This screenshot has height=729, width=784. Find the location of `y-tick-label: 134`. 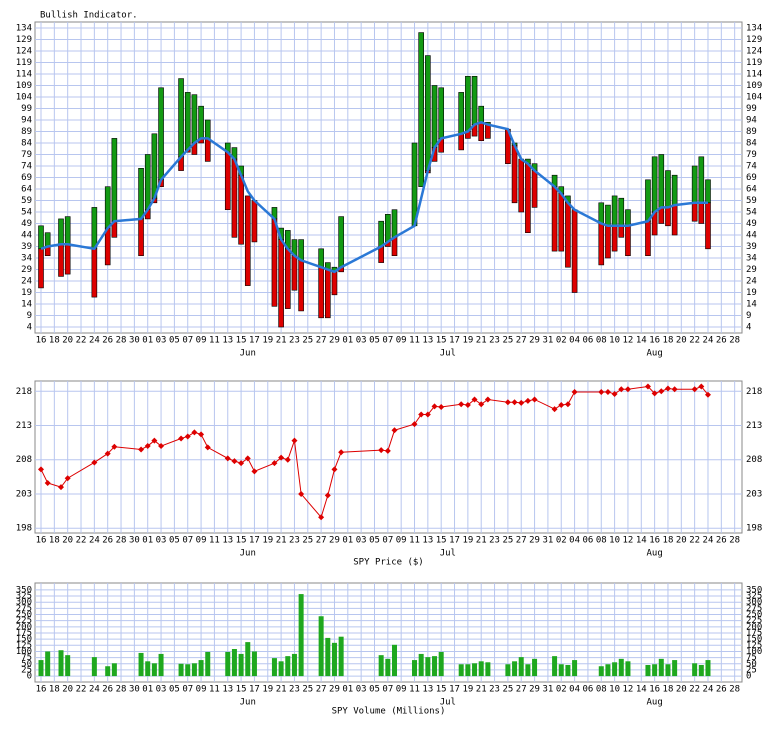

y-tick-label: 134 is located at coordinates (754, 28).